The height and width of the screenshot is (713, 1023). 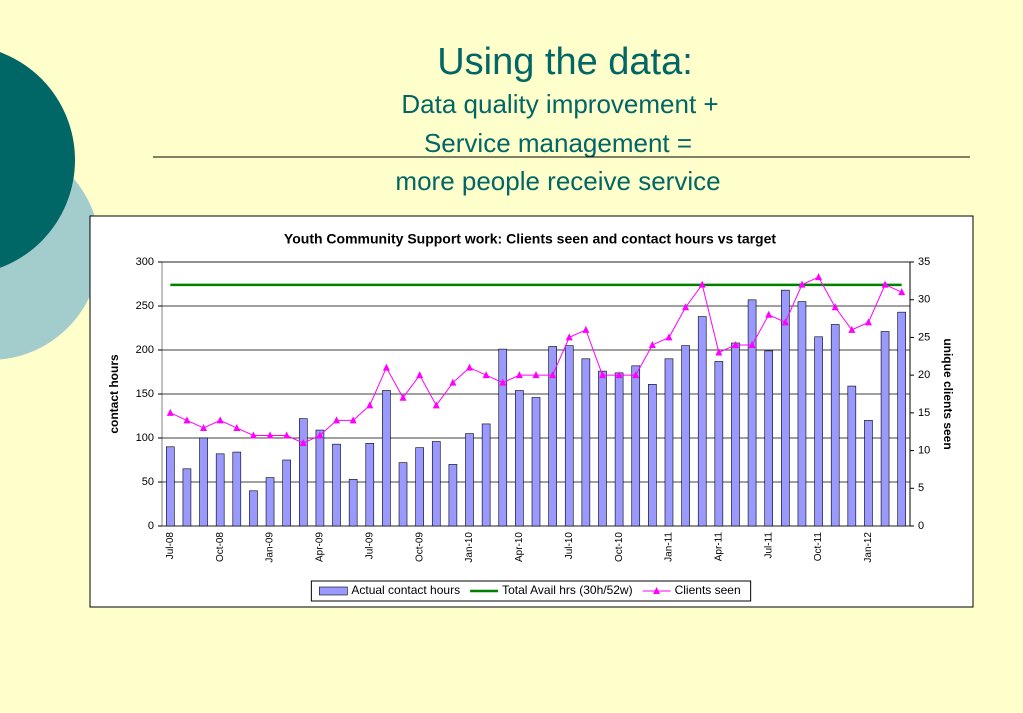 What do you see at coordinates (220, 547) in the screenshot?
I see `x-tick-label: Oct-08` at bounding box center [220, 547].